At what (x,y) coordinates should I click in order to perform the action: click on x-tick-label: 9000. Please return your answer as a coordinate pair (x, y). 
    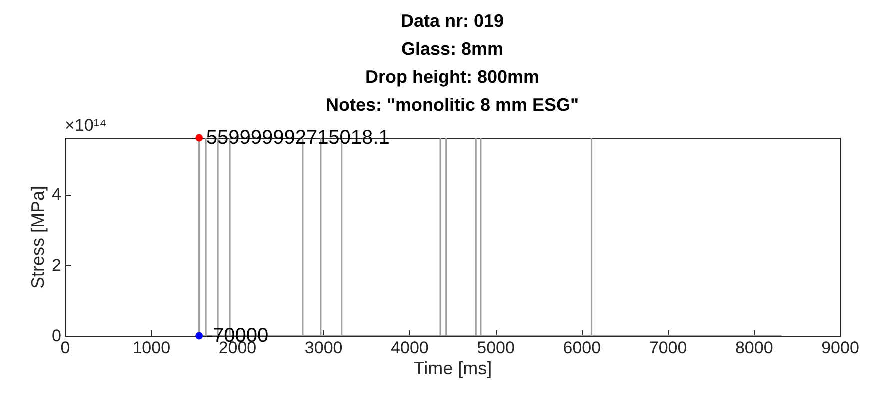
    Looking at the image, I should click on (841, 348).